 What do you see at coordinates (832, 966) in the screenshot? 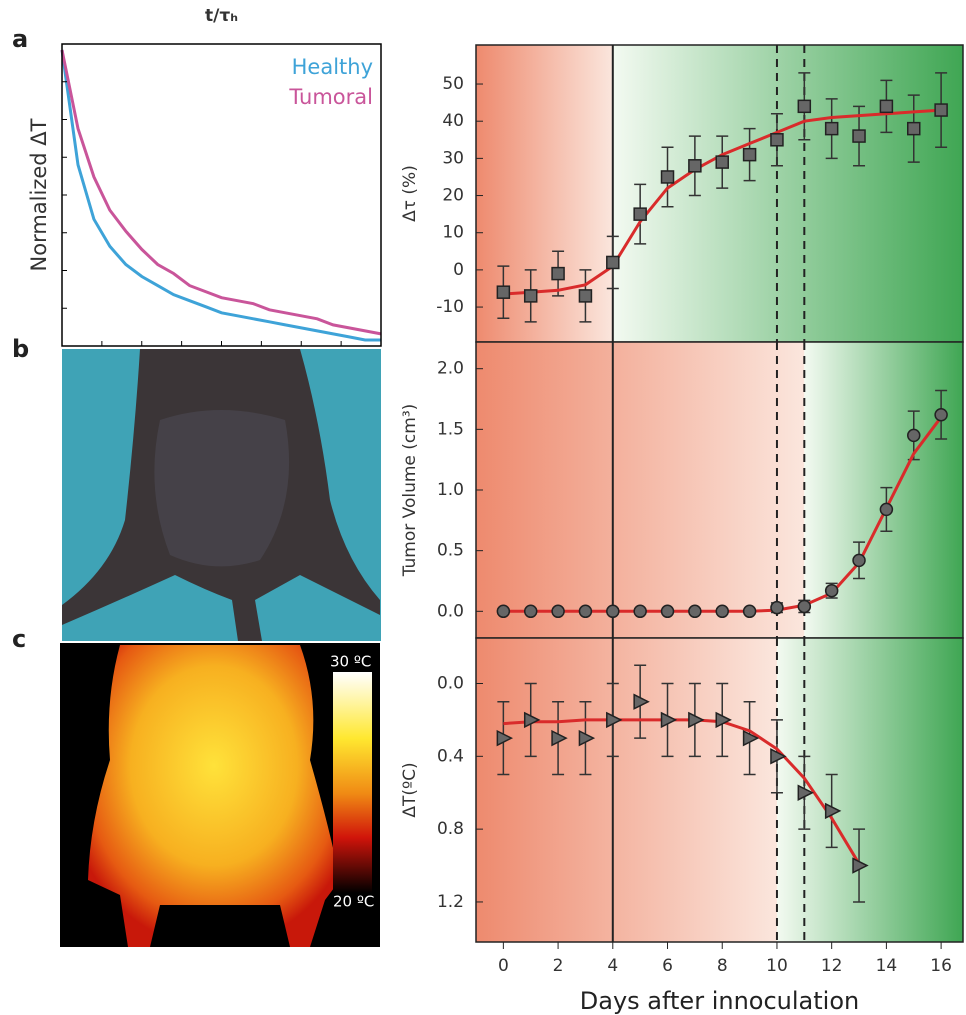
I see `x-tick-label: 12` at bounding box center [832, 966].